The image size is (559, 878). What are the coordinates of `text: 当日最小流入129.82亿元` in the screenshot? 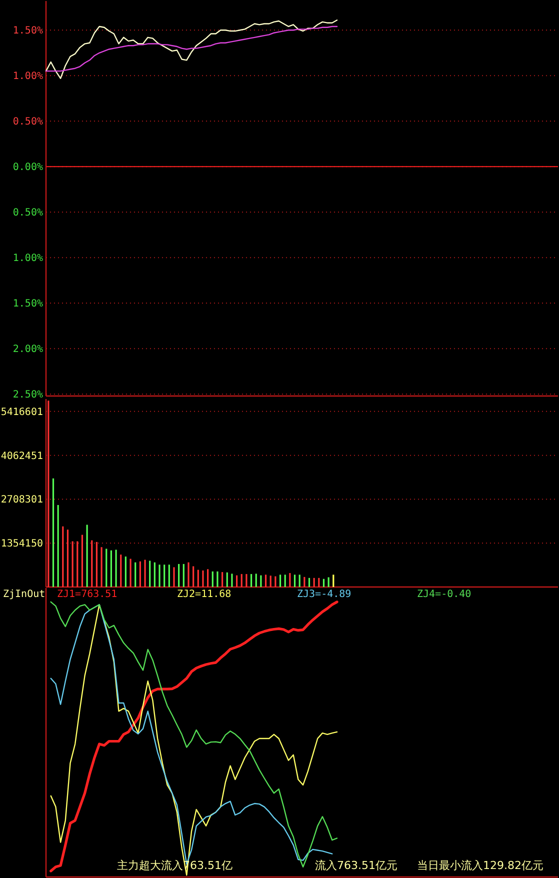 It's located at (480, 865).